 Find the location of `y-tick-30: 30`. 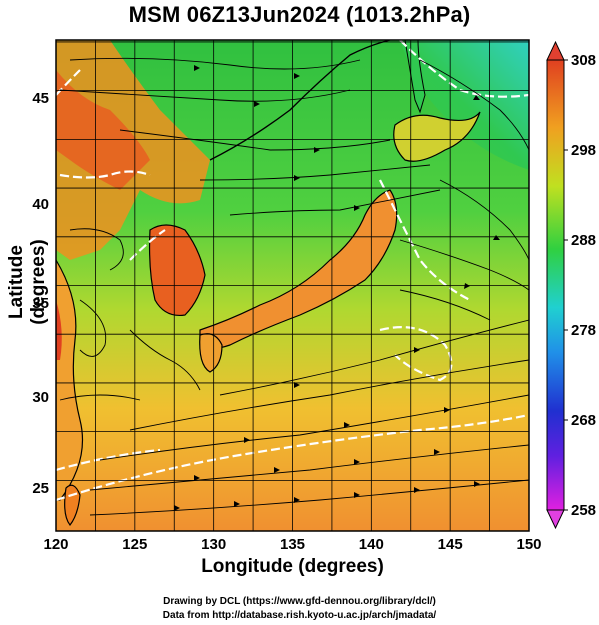

y-tick-30: 30 is located at coordinates (40, 397).